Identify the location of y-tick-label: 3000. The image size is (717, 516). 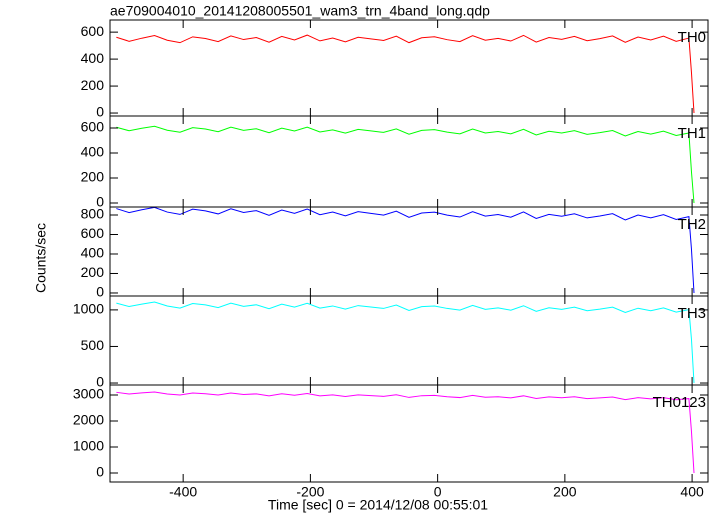
(88, 394).